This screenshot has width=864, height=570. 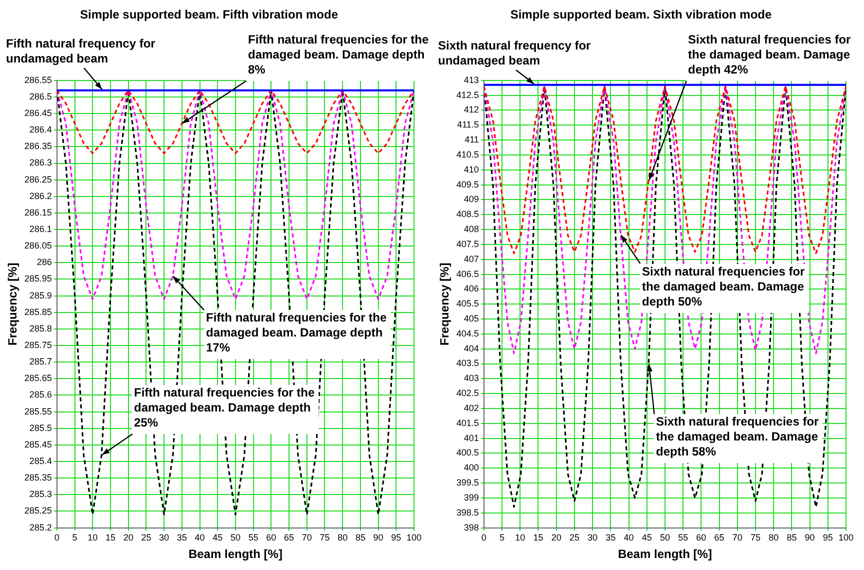 What do you see at coordinates (40, 527) in the screenshot?
I see `y-tick-label: 285.2` at bounding box center [40, 527].